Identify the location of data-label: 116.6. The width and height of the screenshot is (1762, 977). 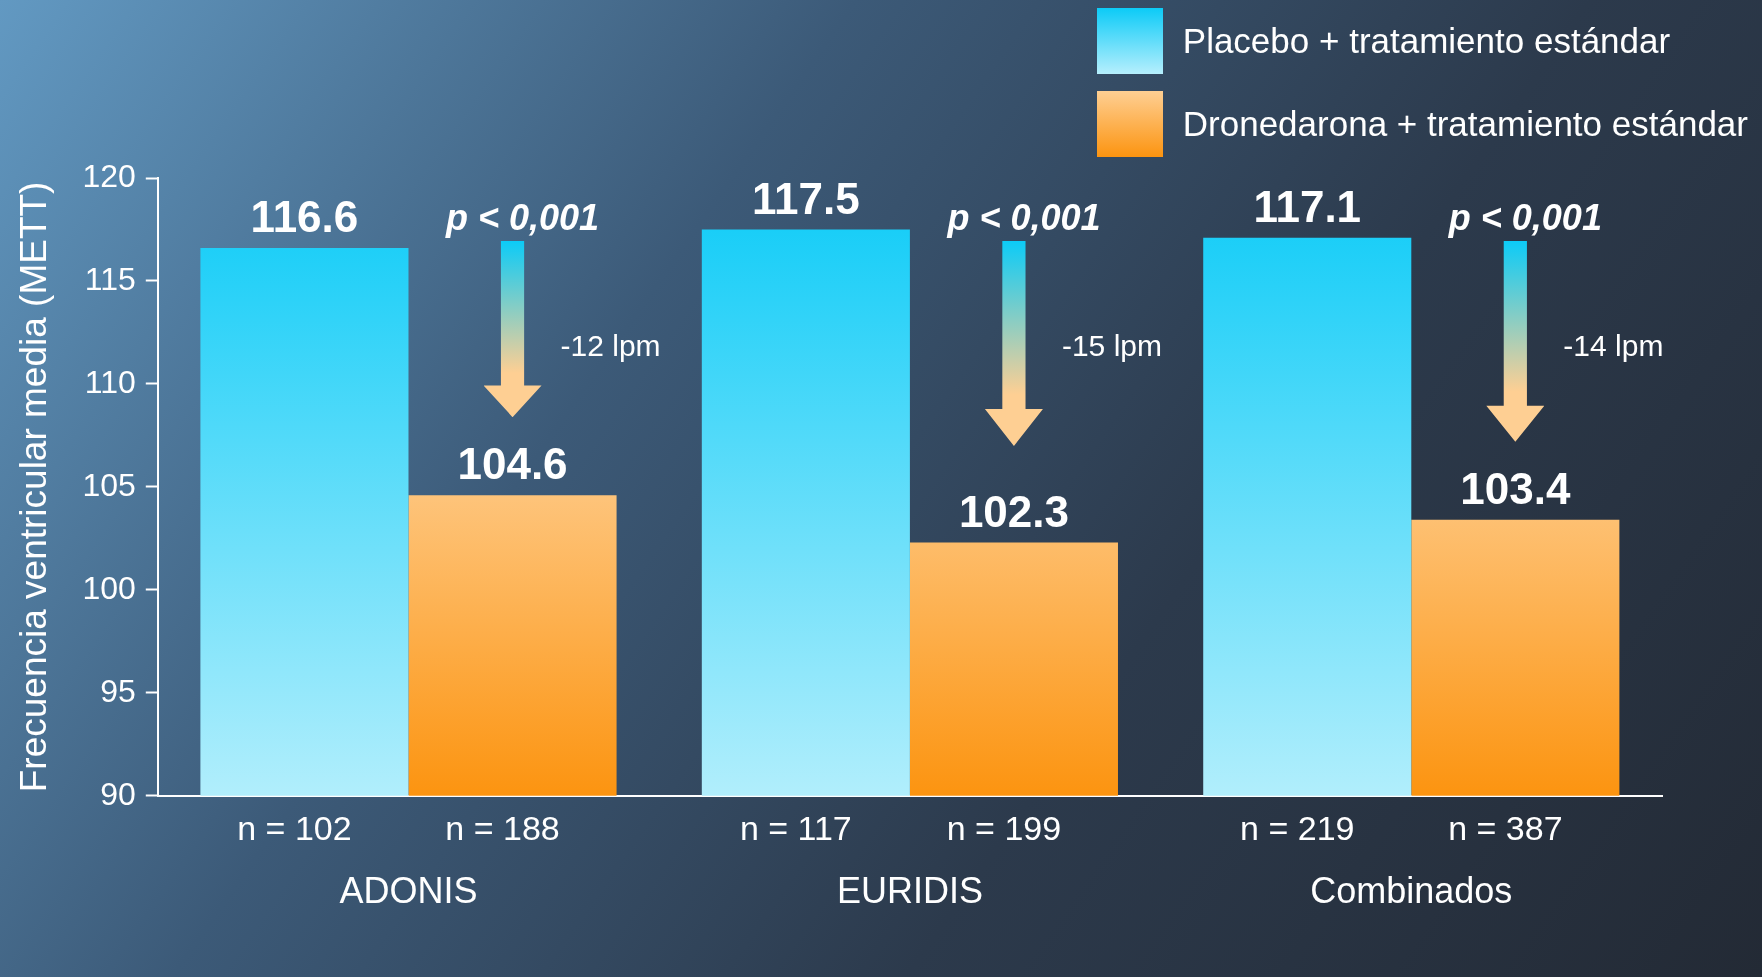
(304, 217).